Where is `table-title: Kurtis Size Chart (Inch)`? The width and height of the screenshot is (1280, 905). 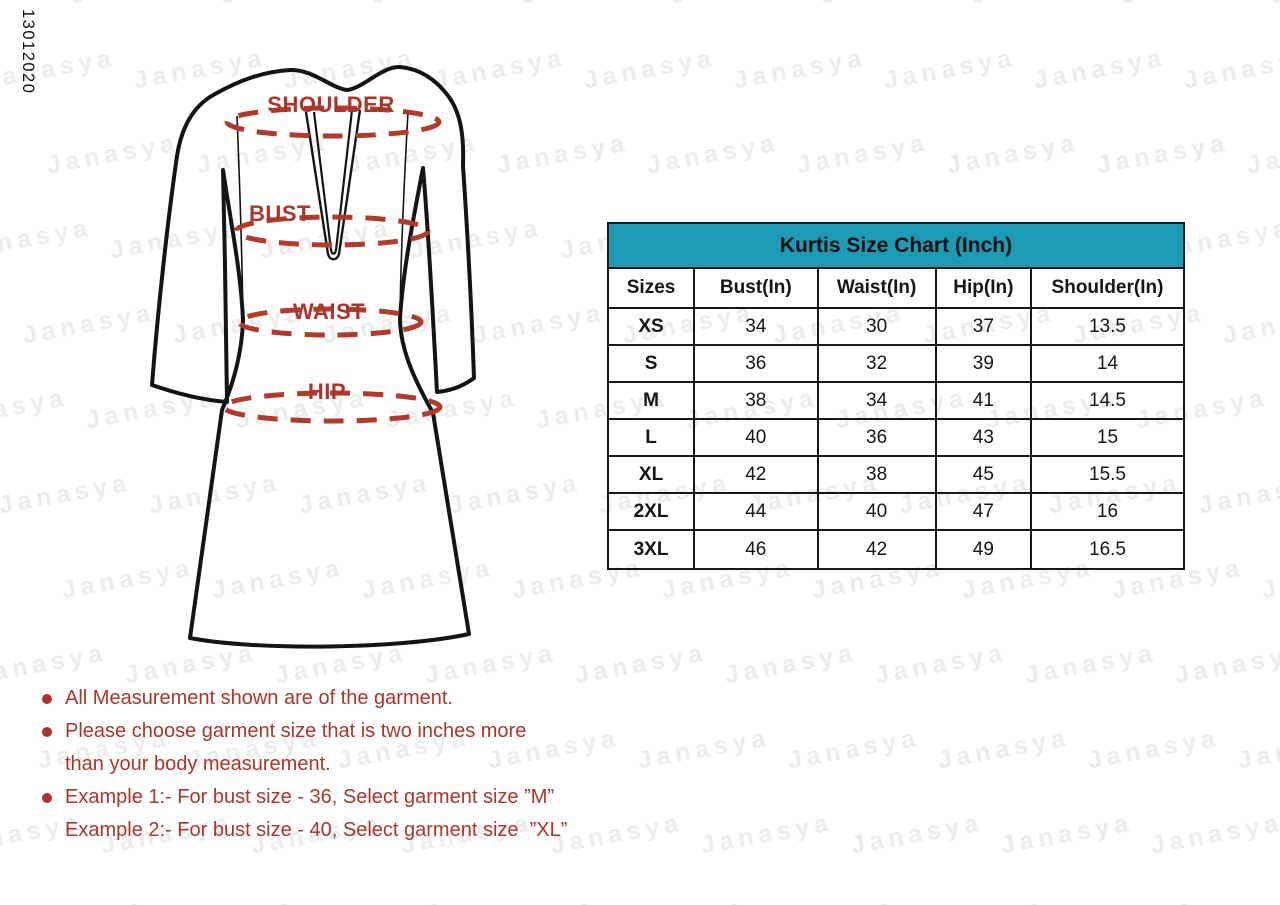
table-title: Kurtis Size Chart (Inch) is located at coordinates (896, 246).